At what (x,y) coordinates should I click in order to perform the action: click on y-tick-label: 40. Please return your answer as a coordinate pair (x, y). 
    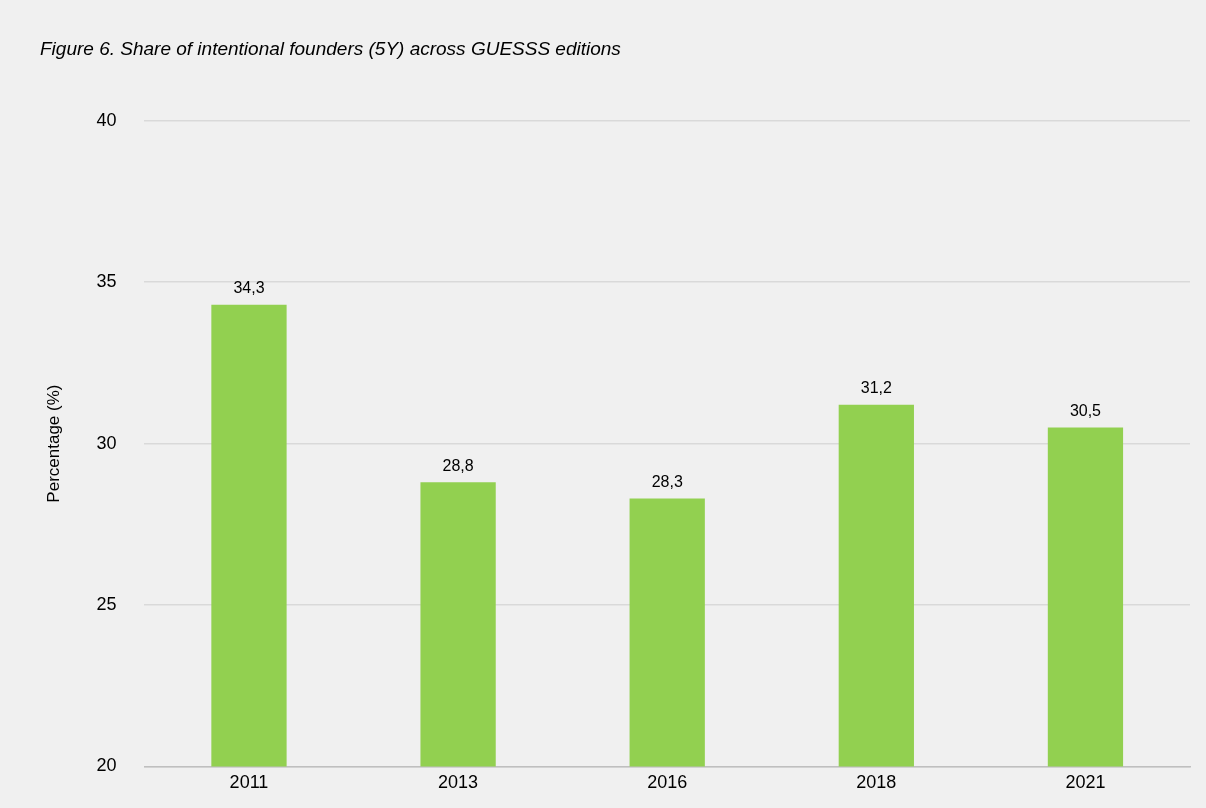
    Looking at the image, I should click on (106, 119).